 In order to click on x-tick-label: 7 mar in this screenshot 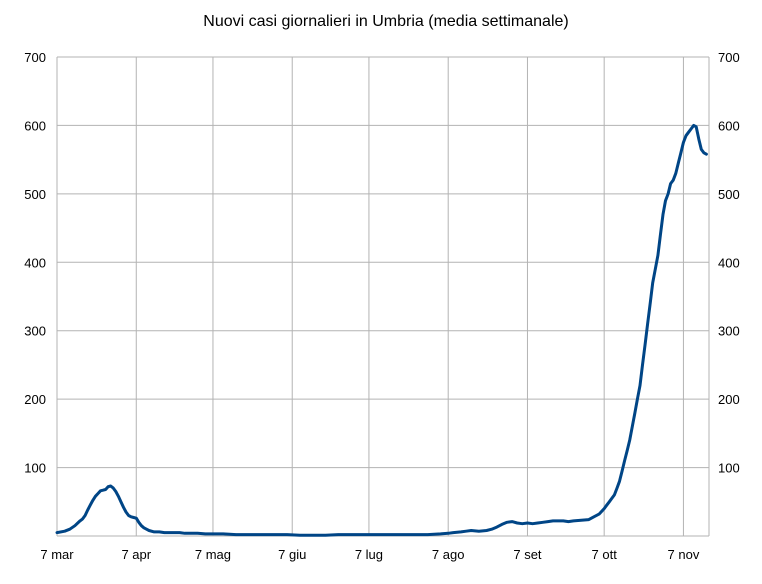, I will do `click(57, 554)`.